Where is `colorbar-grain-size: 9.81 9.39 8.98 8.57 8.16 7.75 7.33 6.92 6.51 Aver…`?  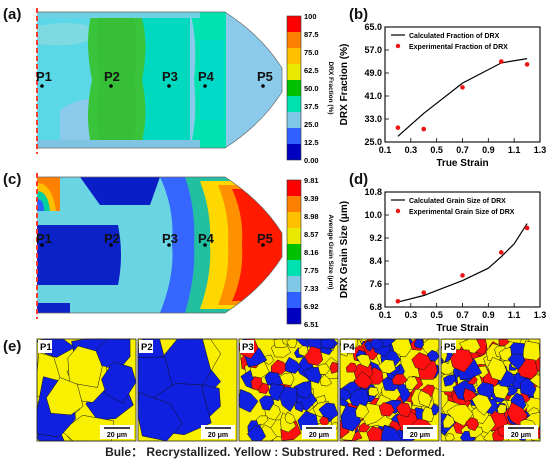
colorbar-grain-size: 9.81 9.39 8.98 8.57 8.16 7.75 7.33 6.92 6.51 Aver… is located at coordinates (310, 252).